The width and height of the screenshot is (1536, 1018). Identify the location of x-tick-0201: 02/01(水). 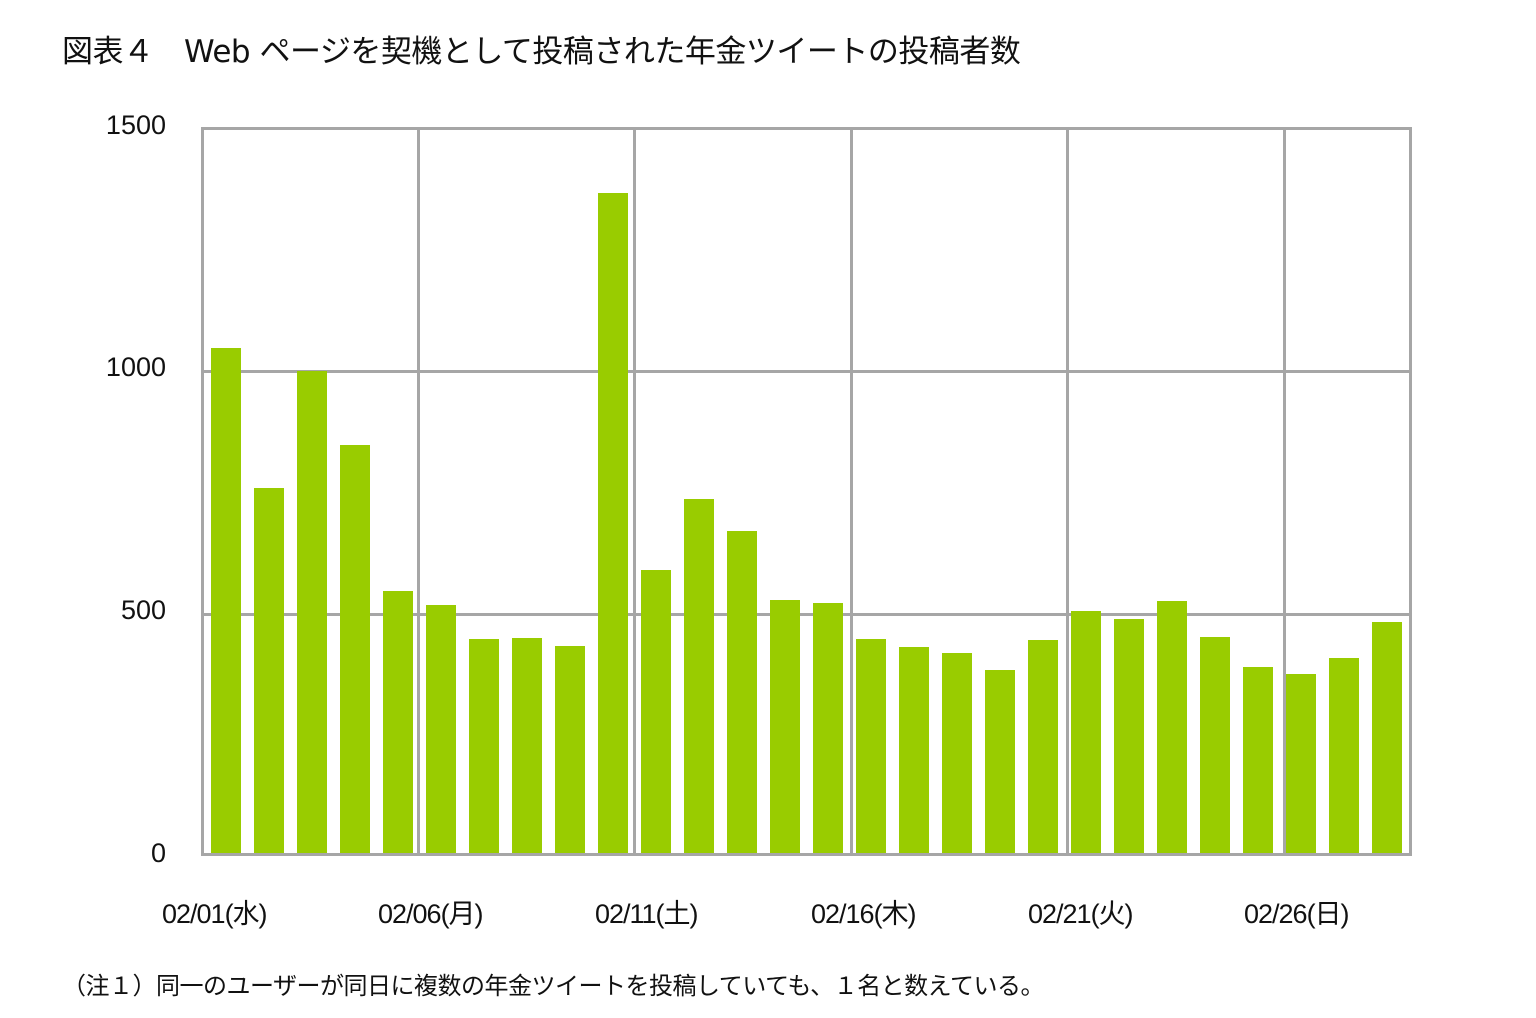
(215, 914).